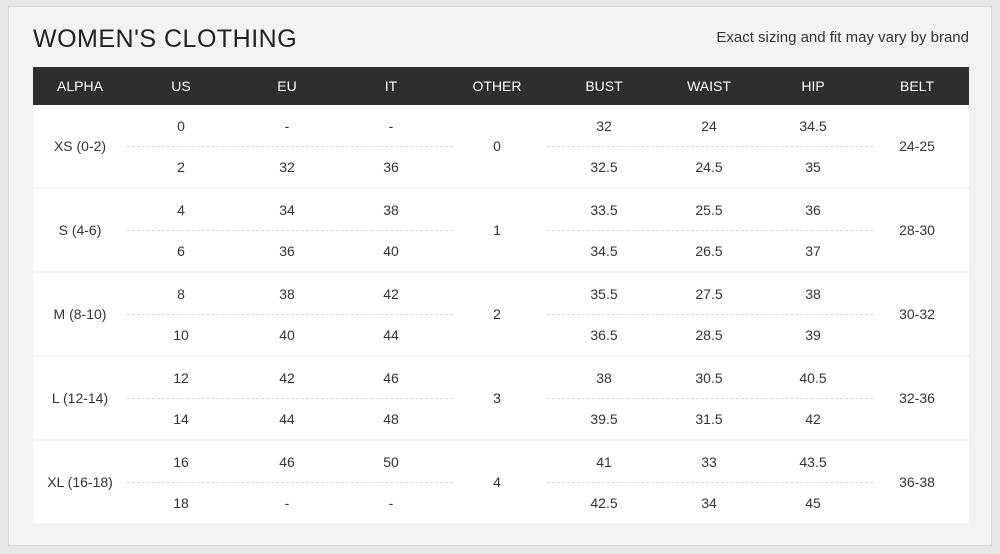 This screenshot has height=554, width=1000. What do you see at coordinates (842, 37) in the screenshot?
I see `sizing-note: Exact sizing and fit may vary by brand` at bounding box center [842, 37].